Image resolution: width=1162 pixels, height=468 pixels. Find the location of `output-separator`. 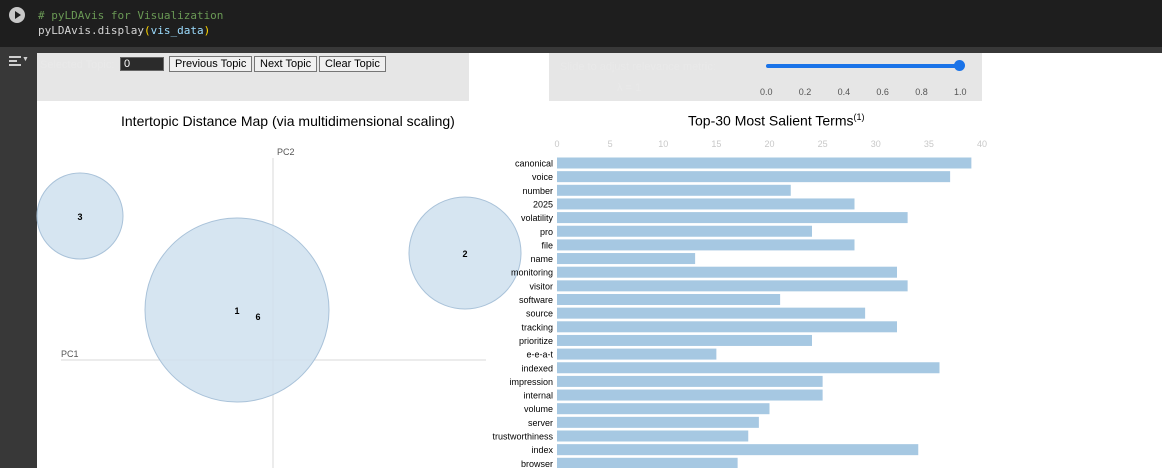

output-separator is located at coordinates (599, 50).